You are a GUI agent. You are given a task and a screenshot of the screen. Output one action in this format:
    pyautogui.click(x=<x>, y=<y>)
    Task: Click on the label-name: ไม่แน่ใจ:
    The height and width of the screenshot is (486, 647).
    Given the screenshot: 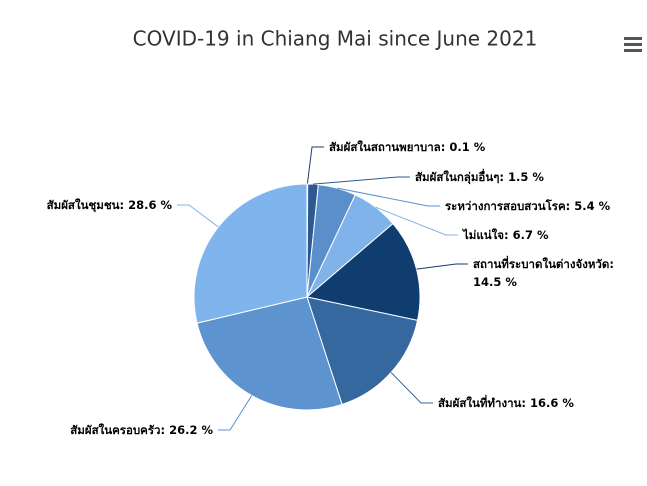 What is the action you would take?
    pyautogui.click(x=485, y=235)
    